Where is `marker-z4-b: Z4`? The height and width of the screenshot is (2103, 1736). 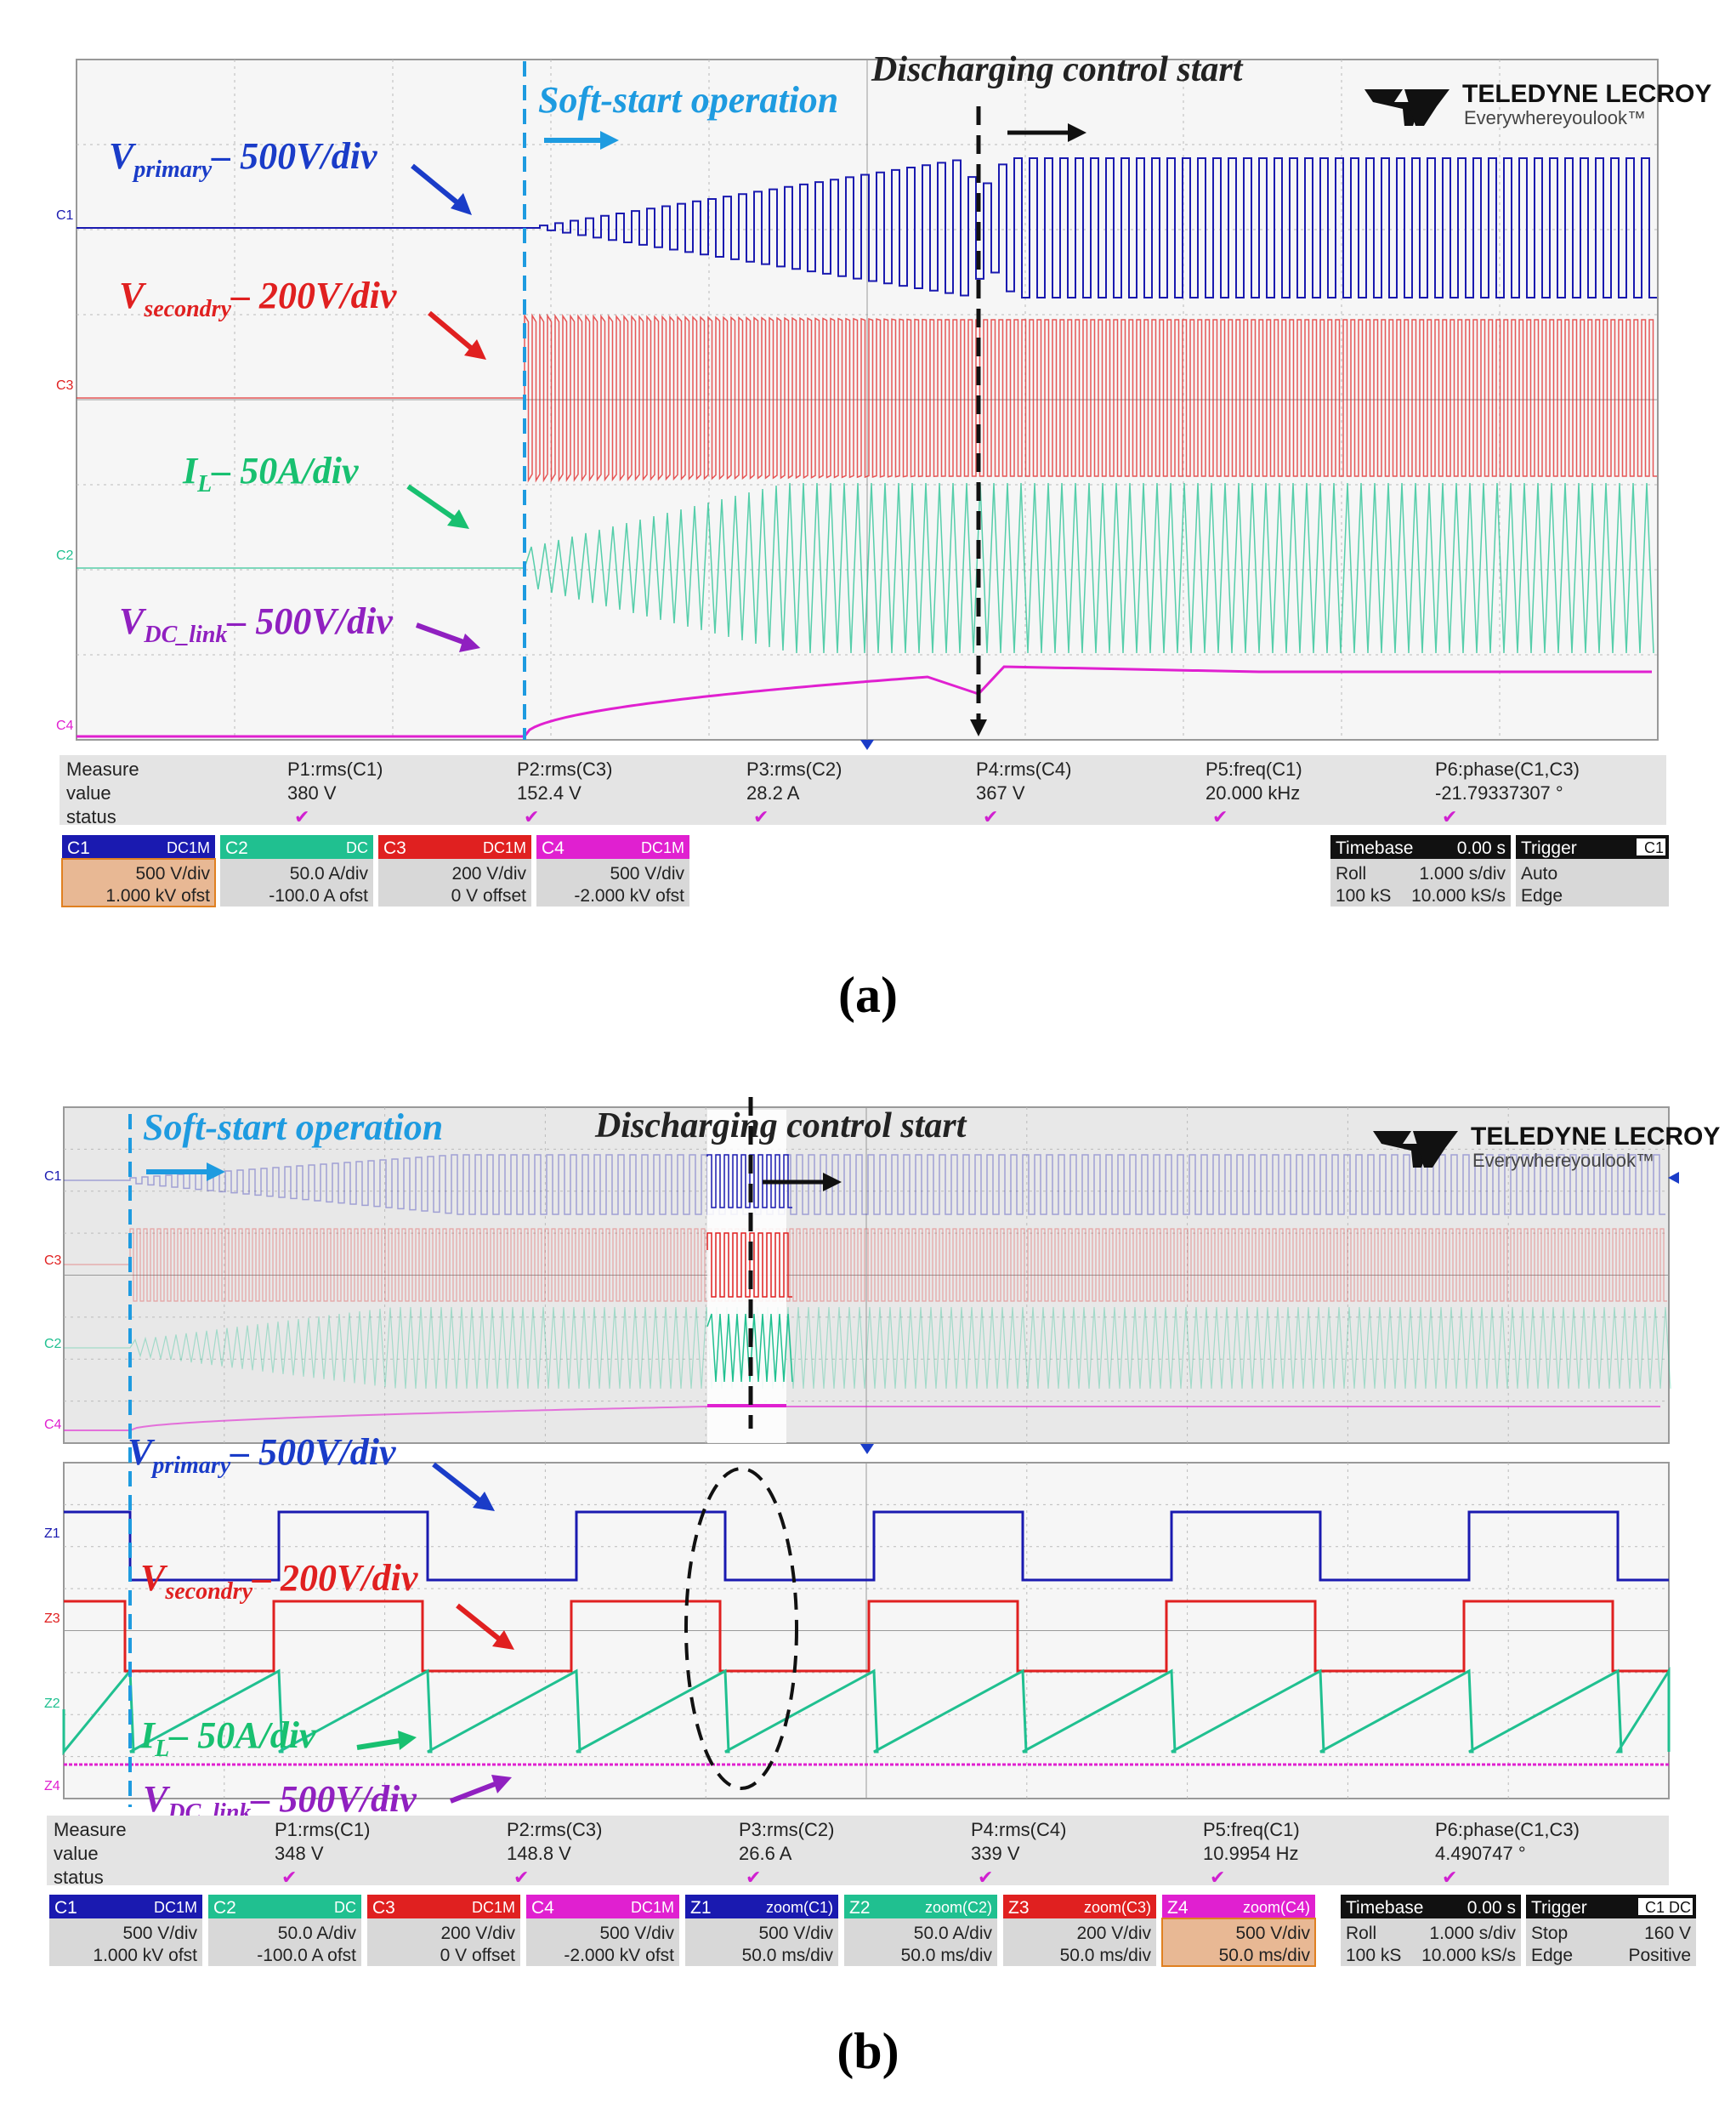
marker-z4-b: Z4 is located at coordinates (52, 1786).